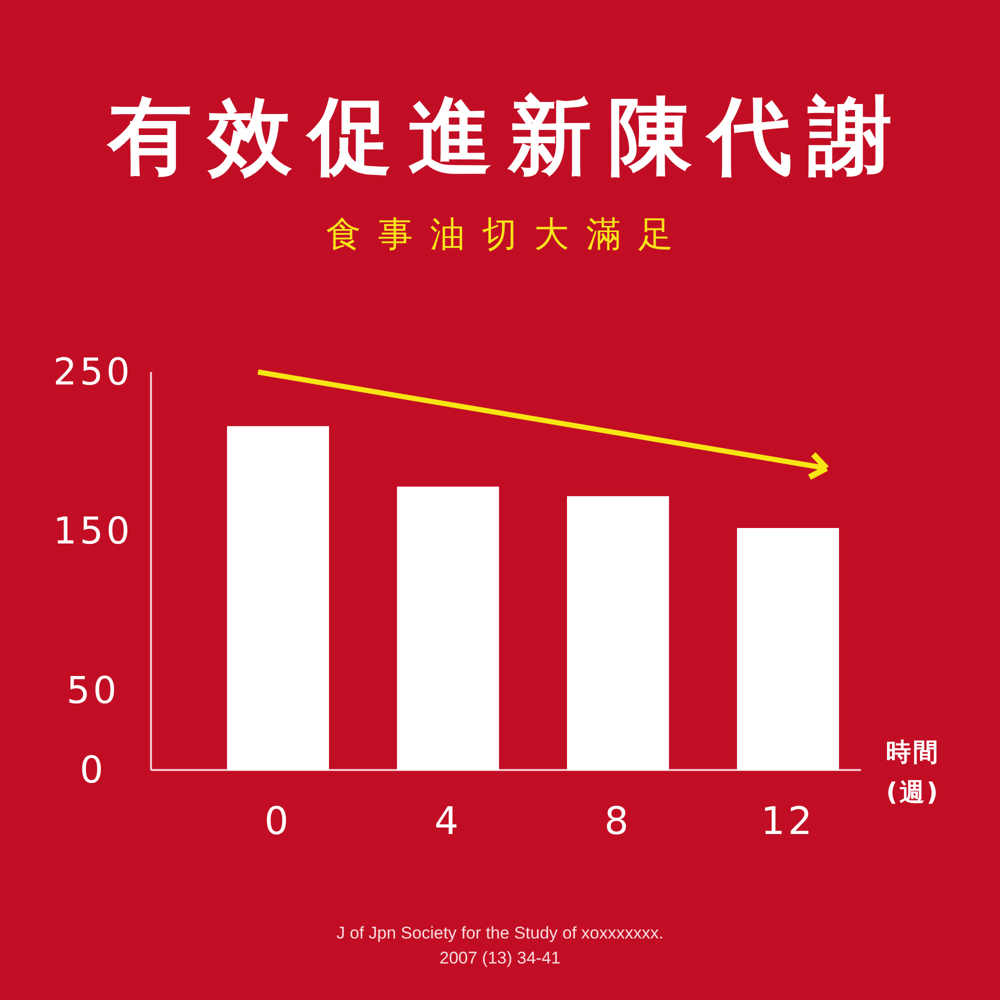 The image size is (1000, 1000). Describe the element at coordinates (93, 531) in the screenshot. I see `y-tick-label: 150` at that location.